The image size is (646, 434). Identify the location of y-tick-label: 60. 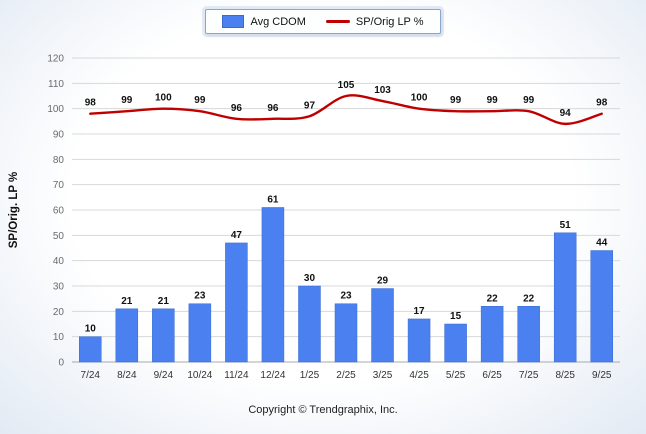
(59, 211).